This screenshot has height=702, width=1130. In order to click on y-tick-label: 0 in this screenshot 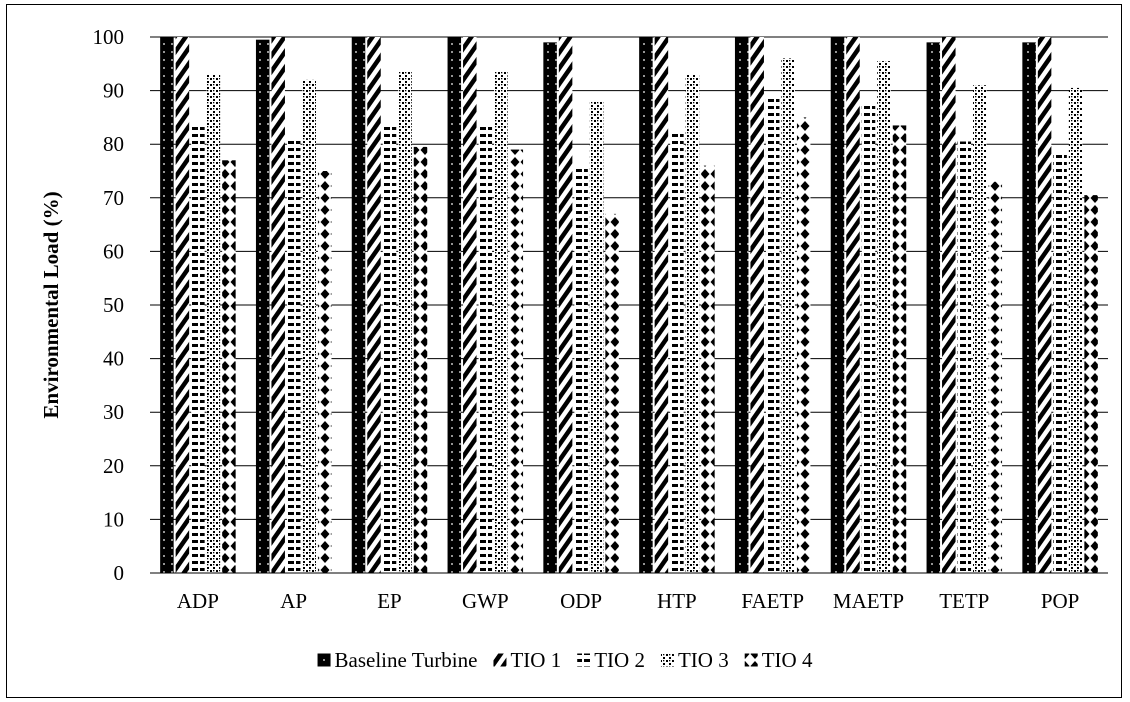, I will do `click(119, 573)`.